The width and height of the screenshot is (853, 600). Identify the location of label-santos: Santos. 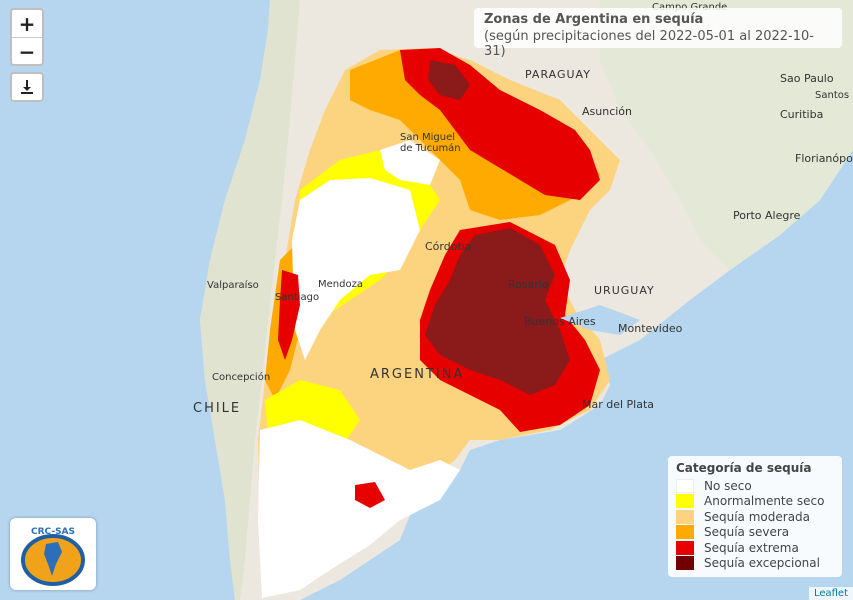
(832, 95).